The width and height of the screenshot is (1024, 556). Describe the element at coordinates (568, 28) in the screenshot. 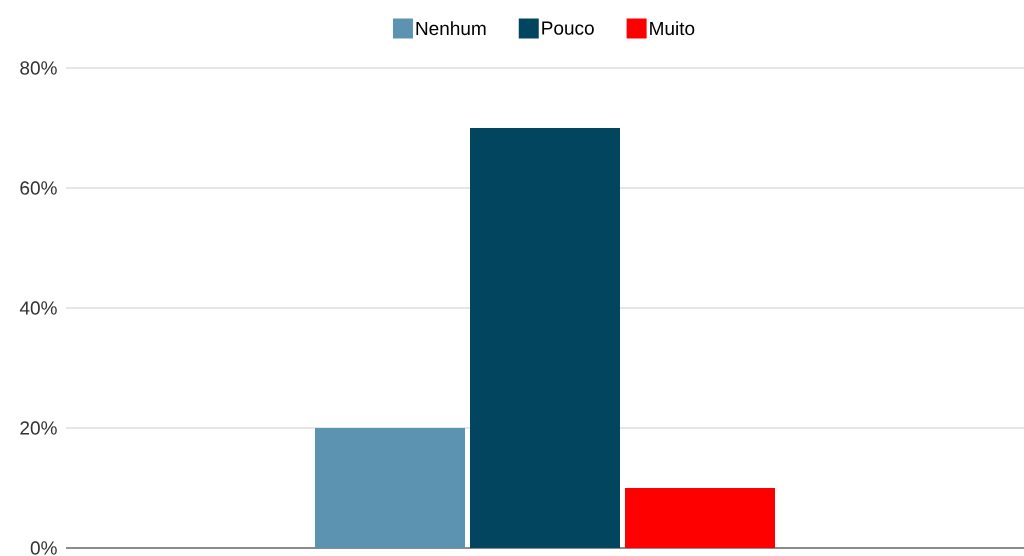

I see `legend-label: Pouco` at that location.